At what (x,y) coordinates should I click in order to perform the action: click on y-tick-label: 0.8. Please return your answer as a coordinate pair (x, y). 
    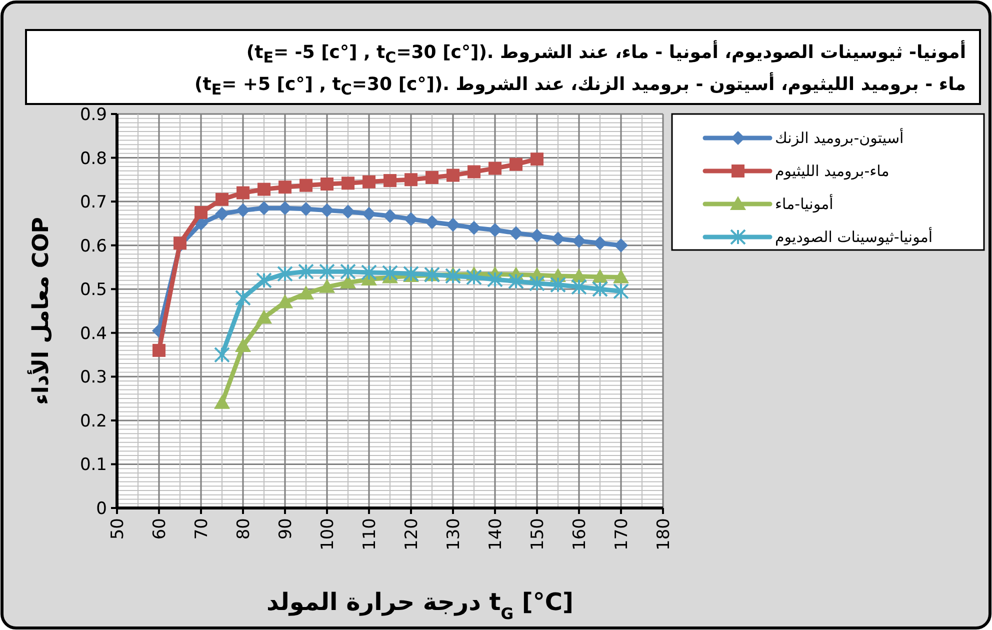
    Looking at the image, I should click on (93, 158).